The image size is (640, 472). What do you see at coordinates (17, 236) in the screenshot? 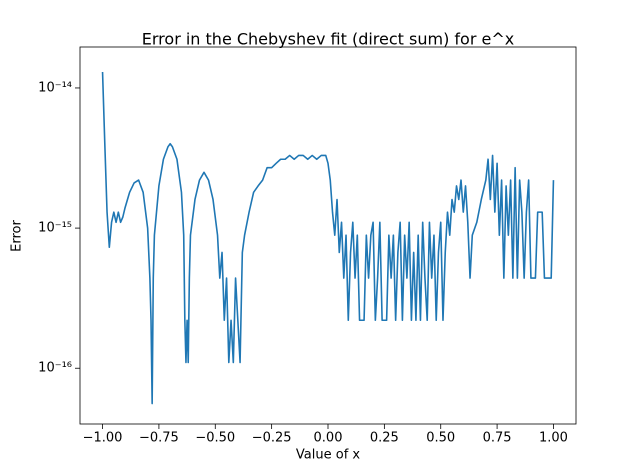
I see `y-axis-label: Error` at bounding box center [17, 236].